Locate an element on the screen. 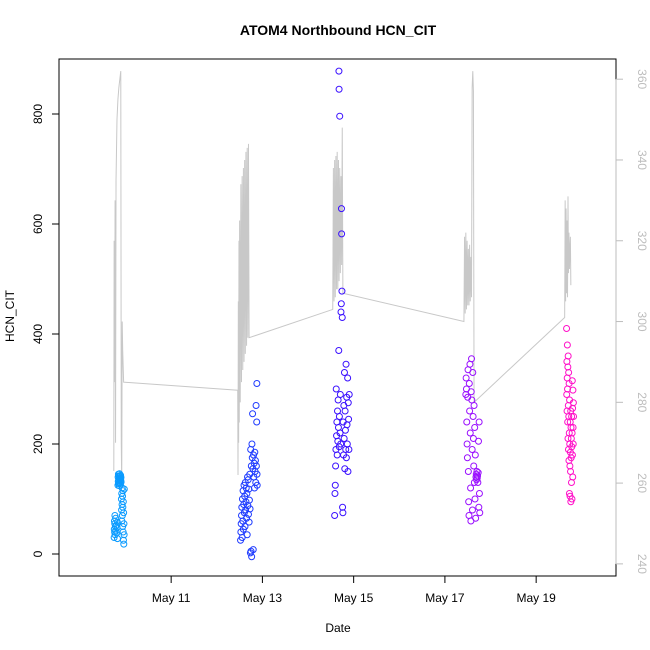  x-tick-label: May 15 is located at coordinates (354, 598).